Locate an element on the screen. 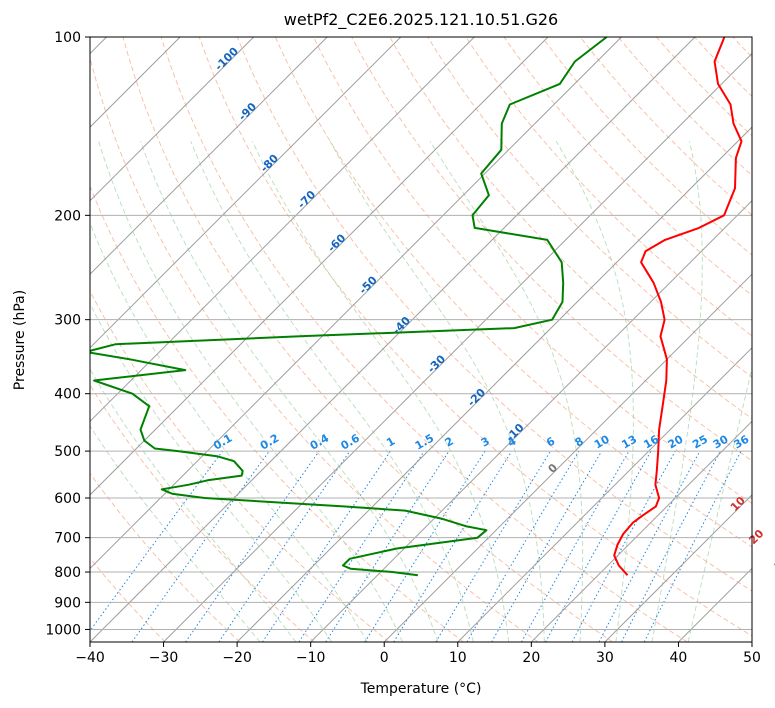 This screenshot has height=708, width=775. y-tick-label: 200 is located at coordinates (67, 216).